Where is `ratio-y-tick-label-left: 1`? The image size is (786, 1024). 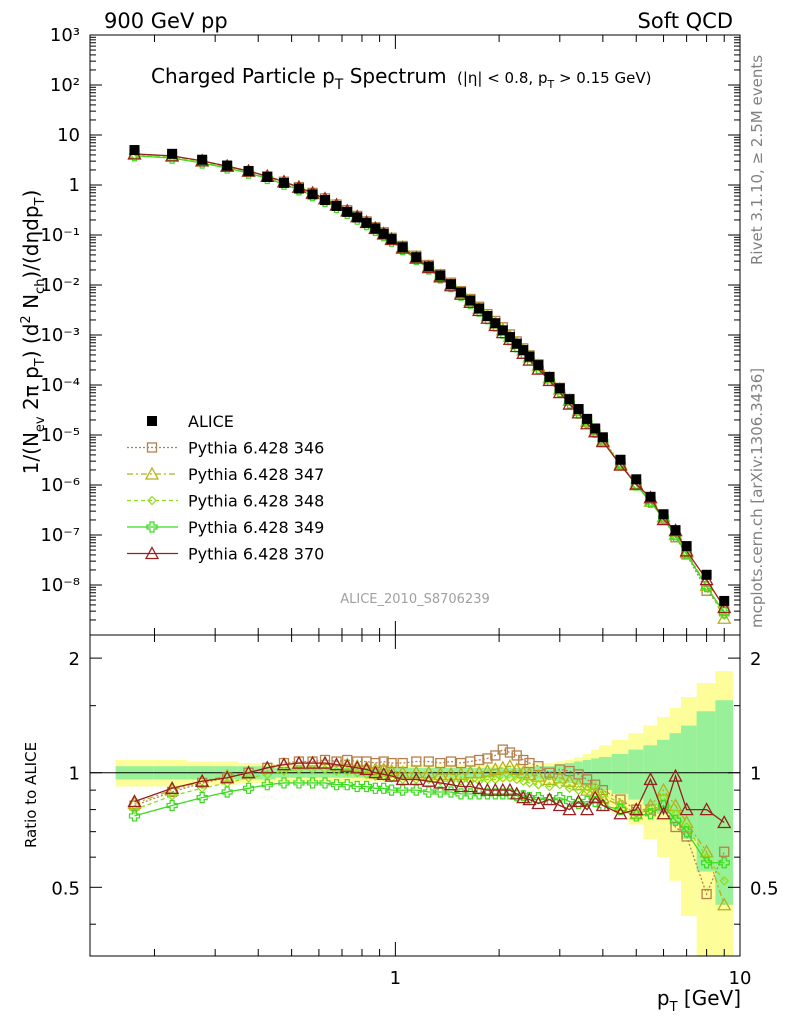 ratio-y-tick-label-left: 1 is located at coordinates (74, 774).